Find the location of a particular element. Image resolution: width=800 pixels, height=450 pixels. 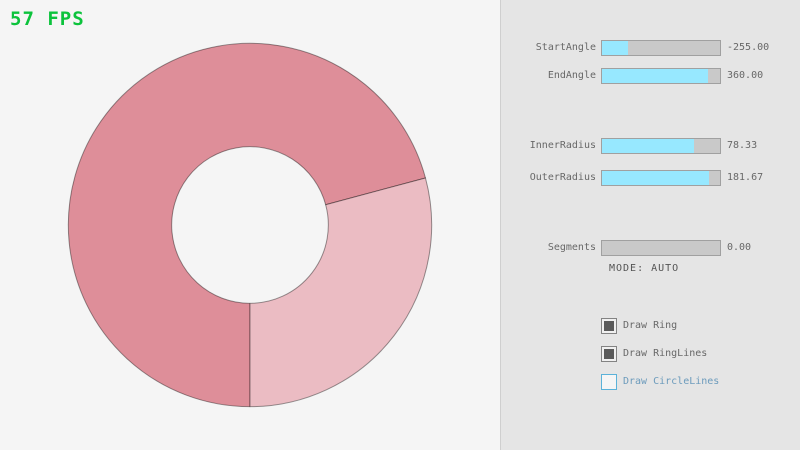

ring-light-sector is located at coordinates (341, 292).